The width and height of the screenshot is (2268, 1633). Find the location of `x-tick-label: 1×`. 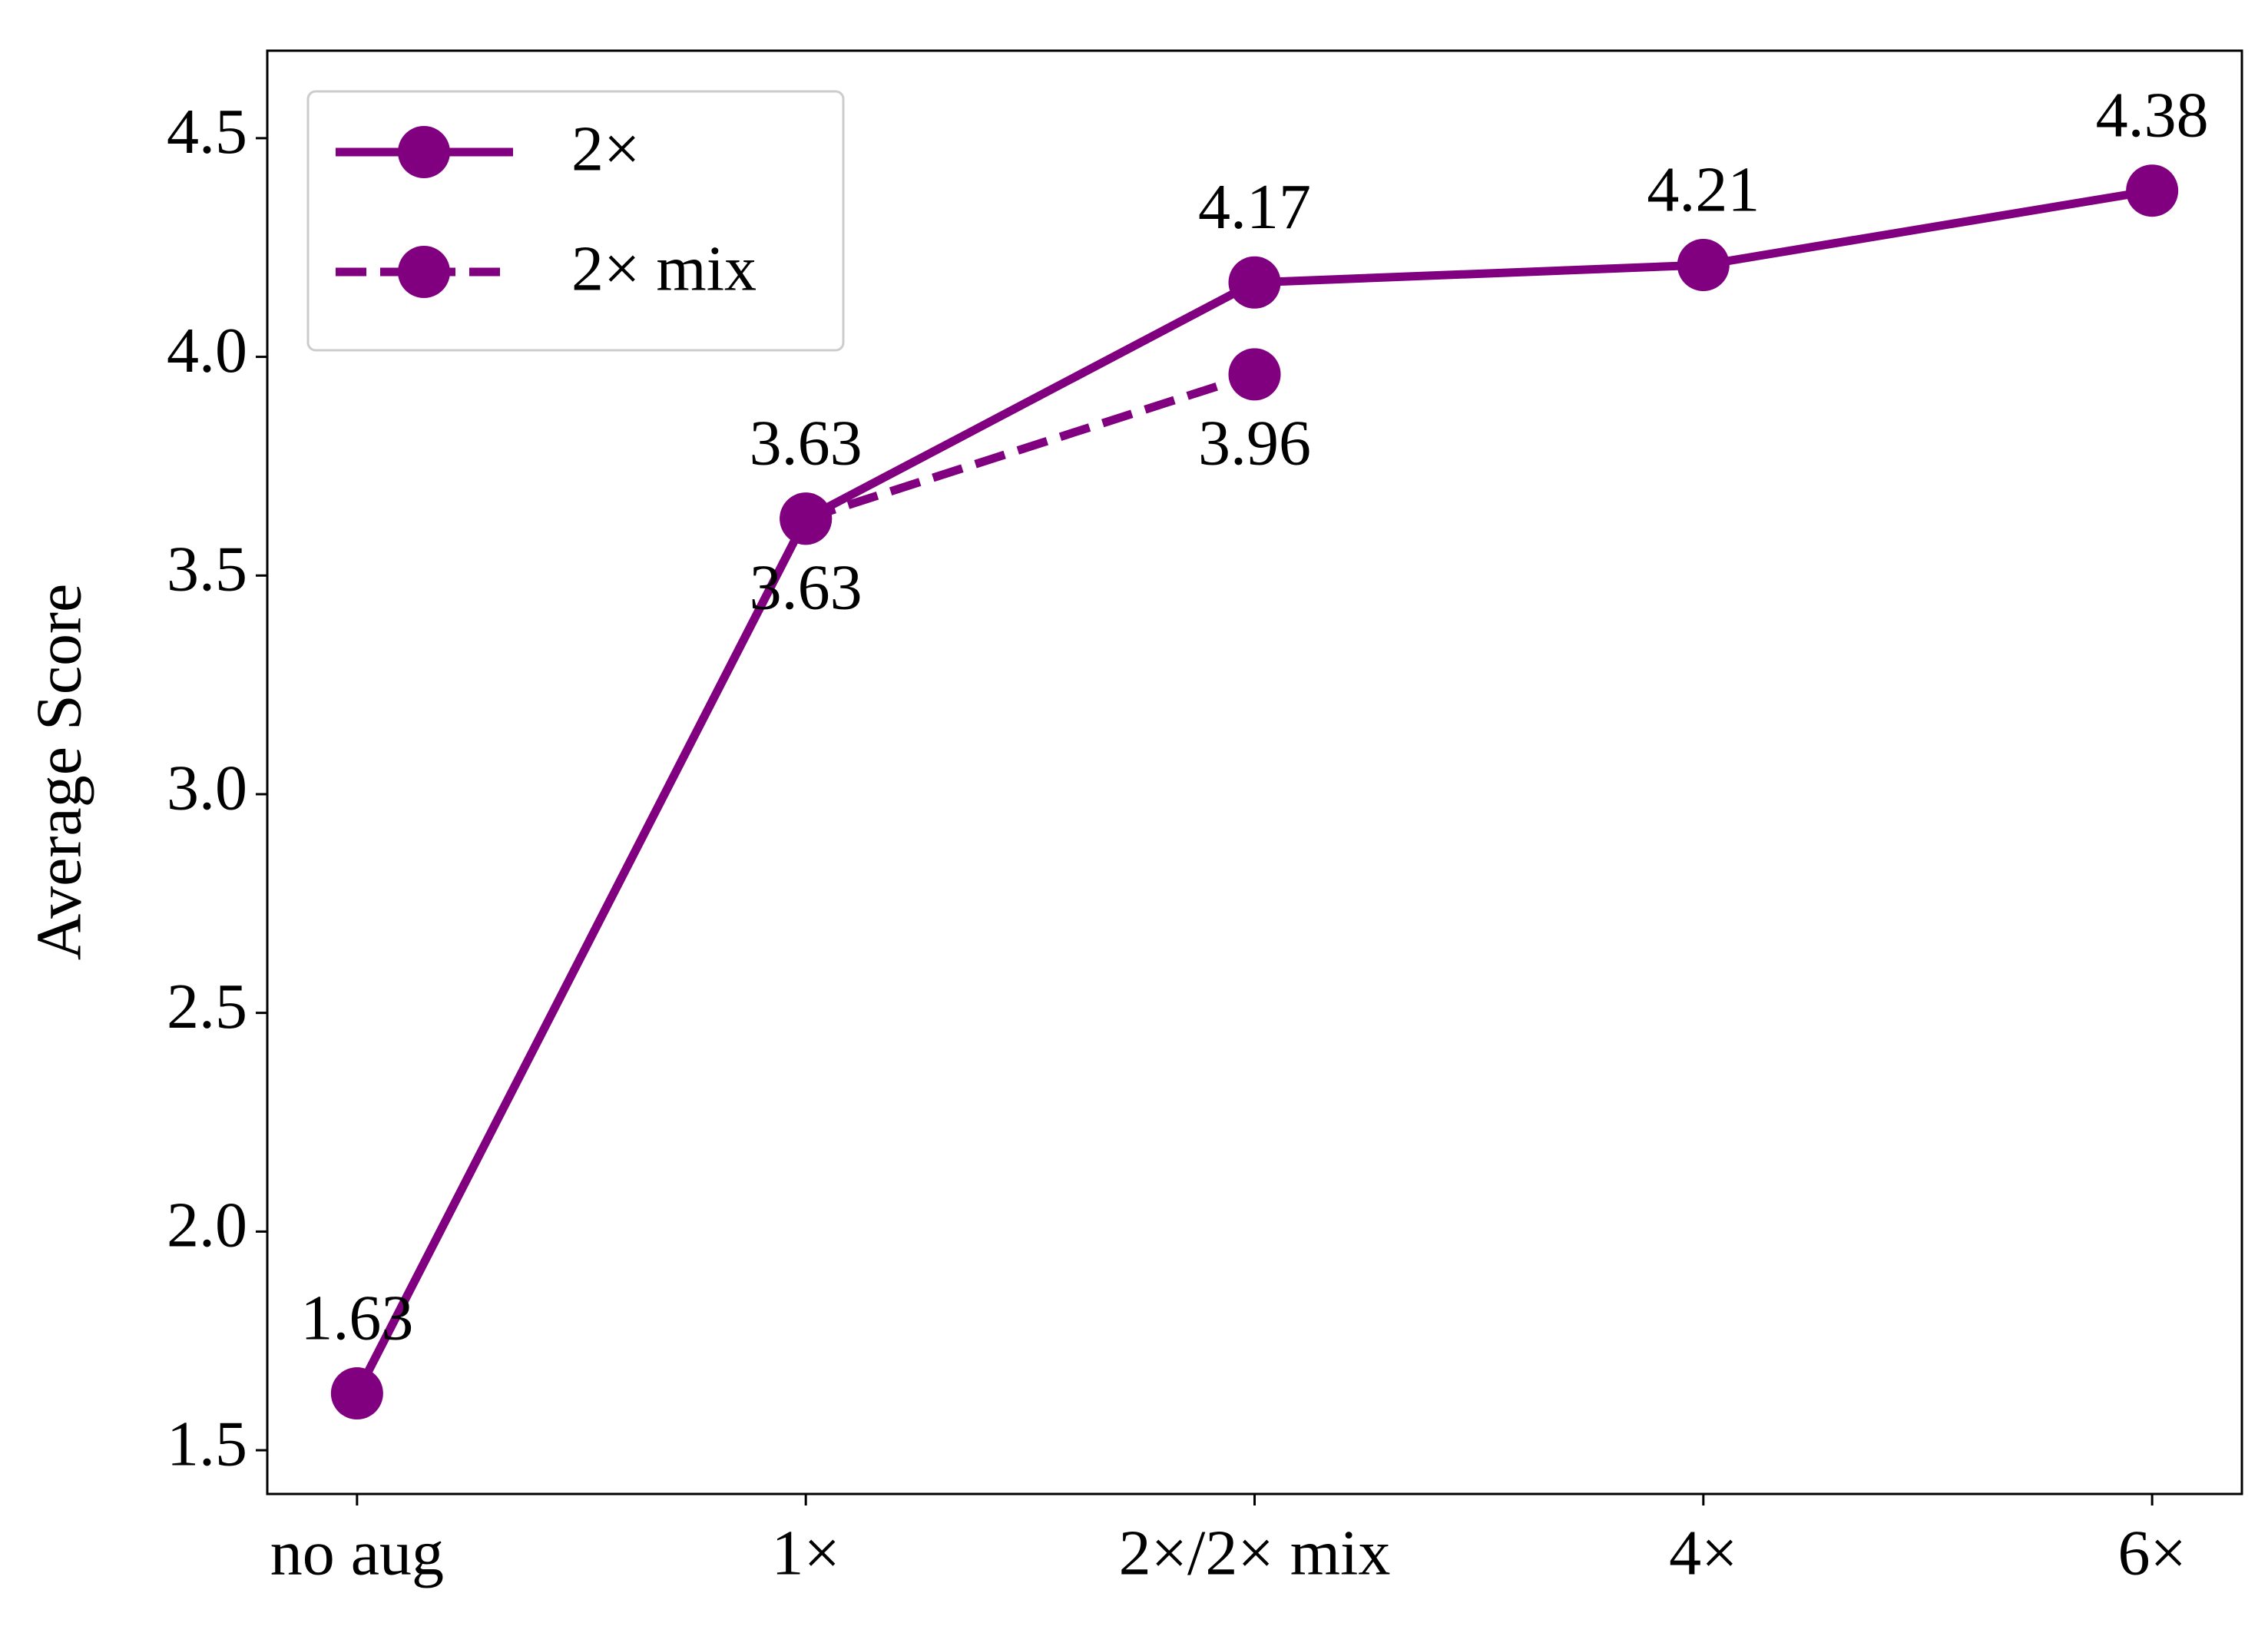

x-tick-label: 1× is located at coordinates (805, 1552).